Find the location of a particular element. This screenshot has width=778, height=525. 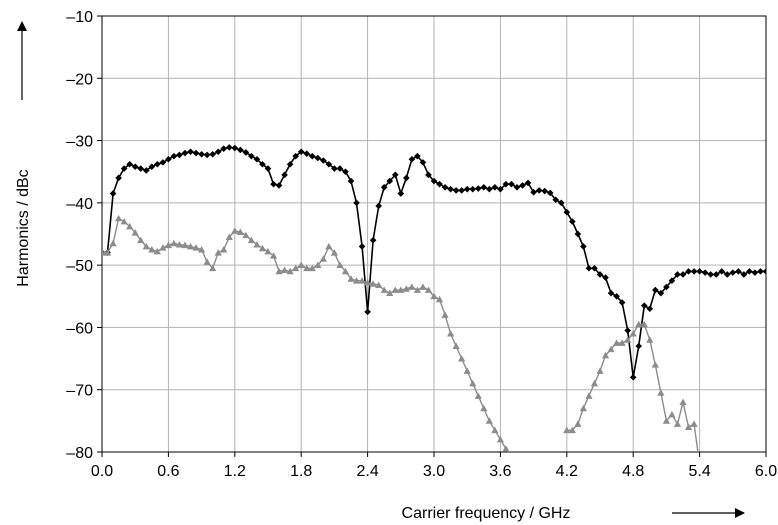

x-tick-label: 3.0 is located at coordinates (434, 471).